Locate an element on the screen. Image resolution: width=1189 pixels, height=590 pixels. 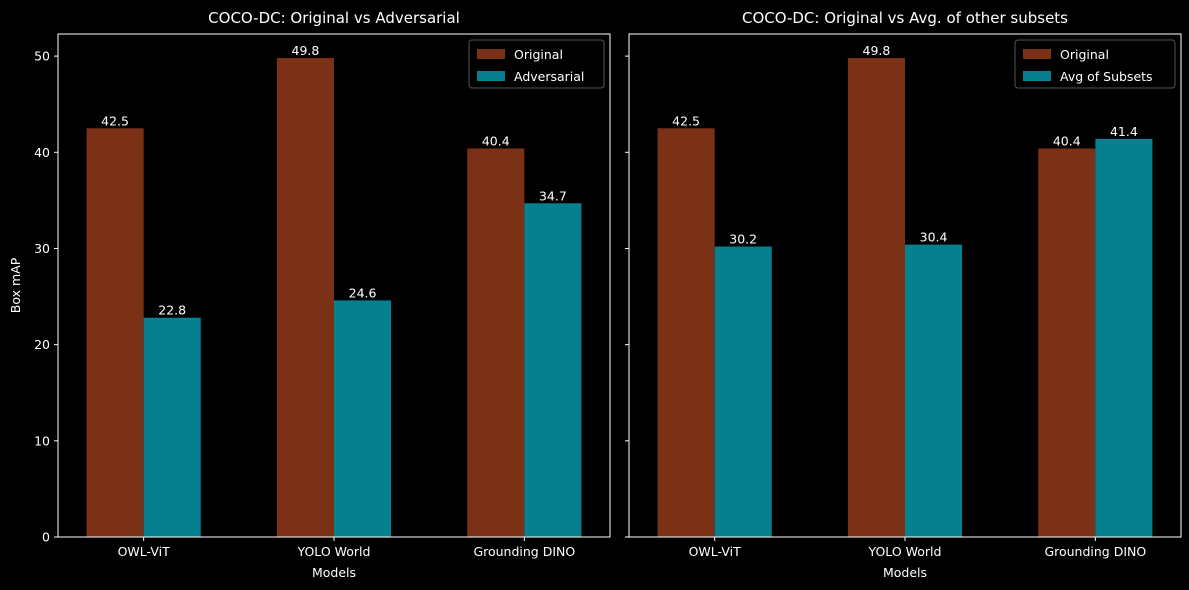
data-label: 24.6 is located at coordinates (363, 292).